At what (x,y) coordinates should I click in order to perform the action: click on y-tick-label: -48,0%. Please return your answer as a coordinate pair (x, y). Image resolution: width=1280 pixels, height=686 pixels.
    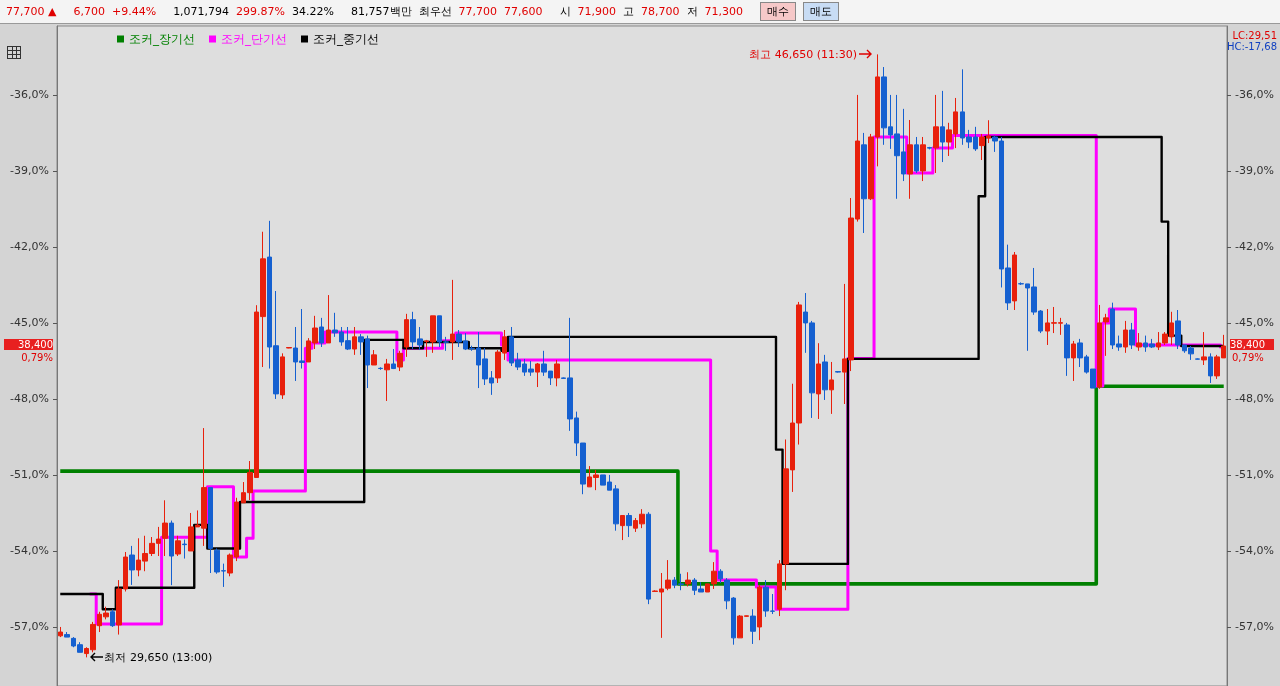
    Looking at the image, I should click on (29, 399).